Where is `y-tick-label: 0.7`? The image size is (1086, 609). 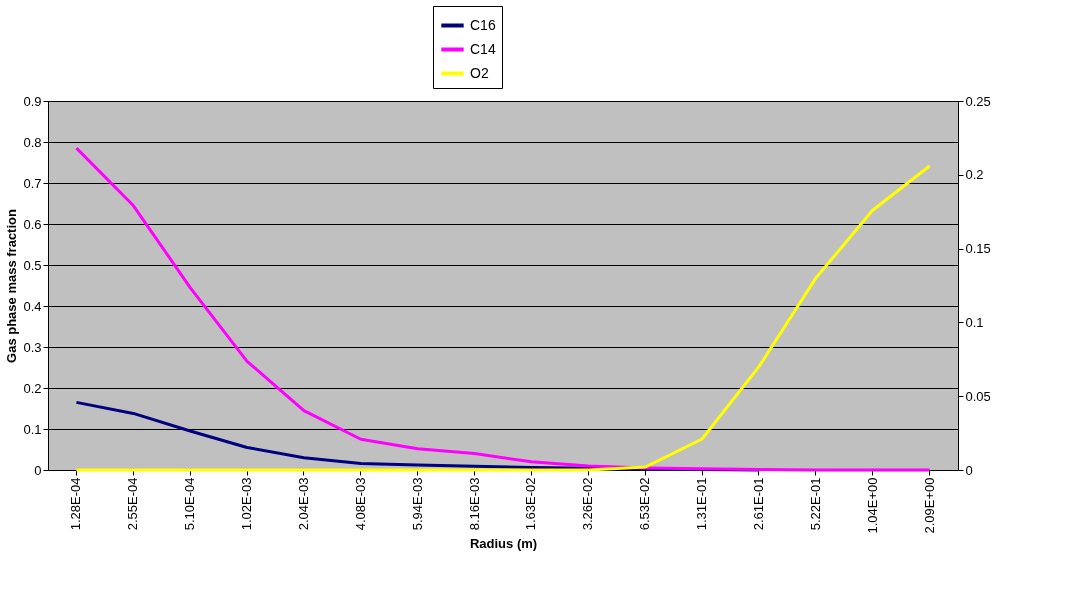
y-tick-label: 0.7 is located at coordinates (32, 183).